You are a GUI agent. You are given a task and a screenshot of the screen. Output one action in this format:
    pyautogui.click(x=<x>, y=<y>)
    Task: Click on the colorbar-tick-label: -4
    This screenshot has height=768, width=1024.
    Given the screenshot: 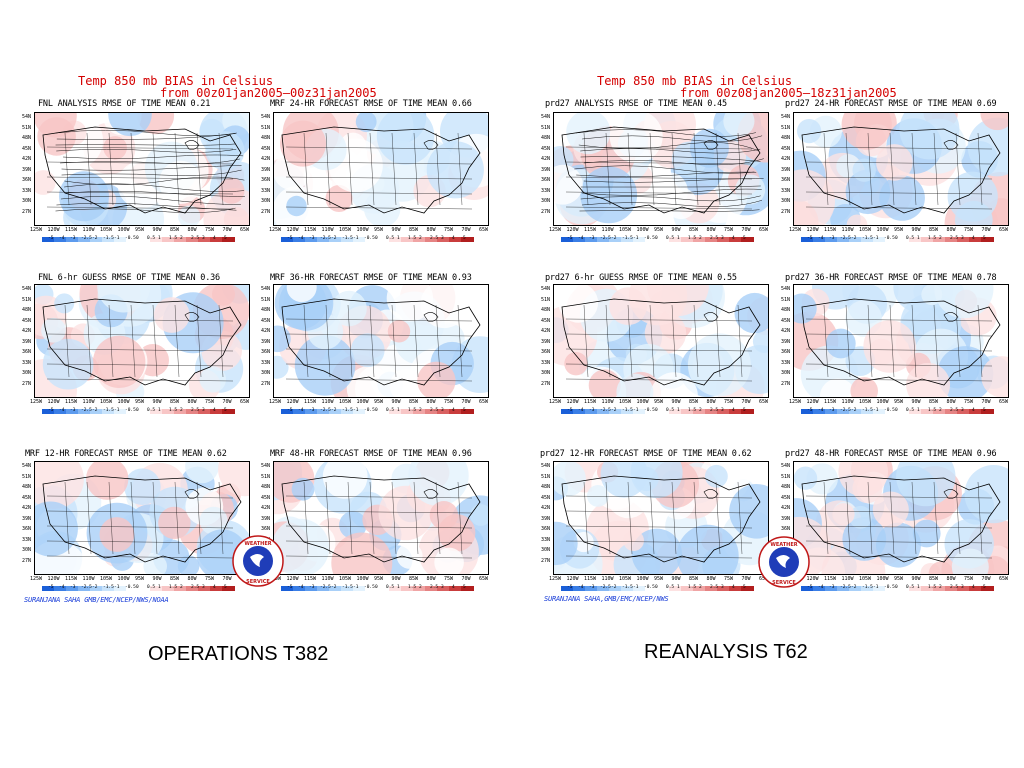 What is the action you would take?
    pyautogui.click(x=301, y=410)
    